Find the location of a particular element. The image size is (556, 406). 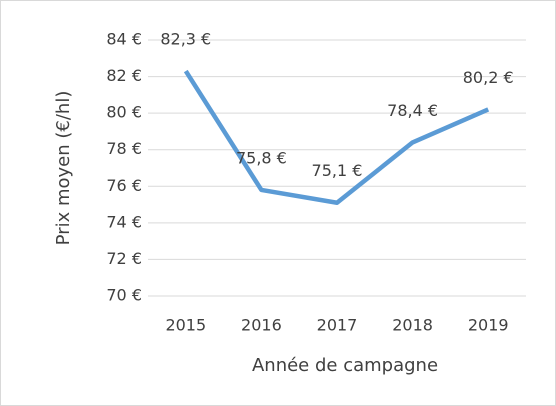

y-axis-label: Prix moyen (€/hl) is located at coordinates (63, 168).